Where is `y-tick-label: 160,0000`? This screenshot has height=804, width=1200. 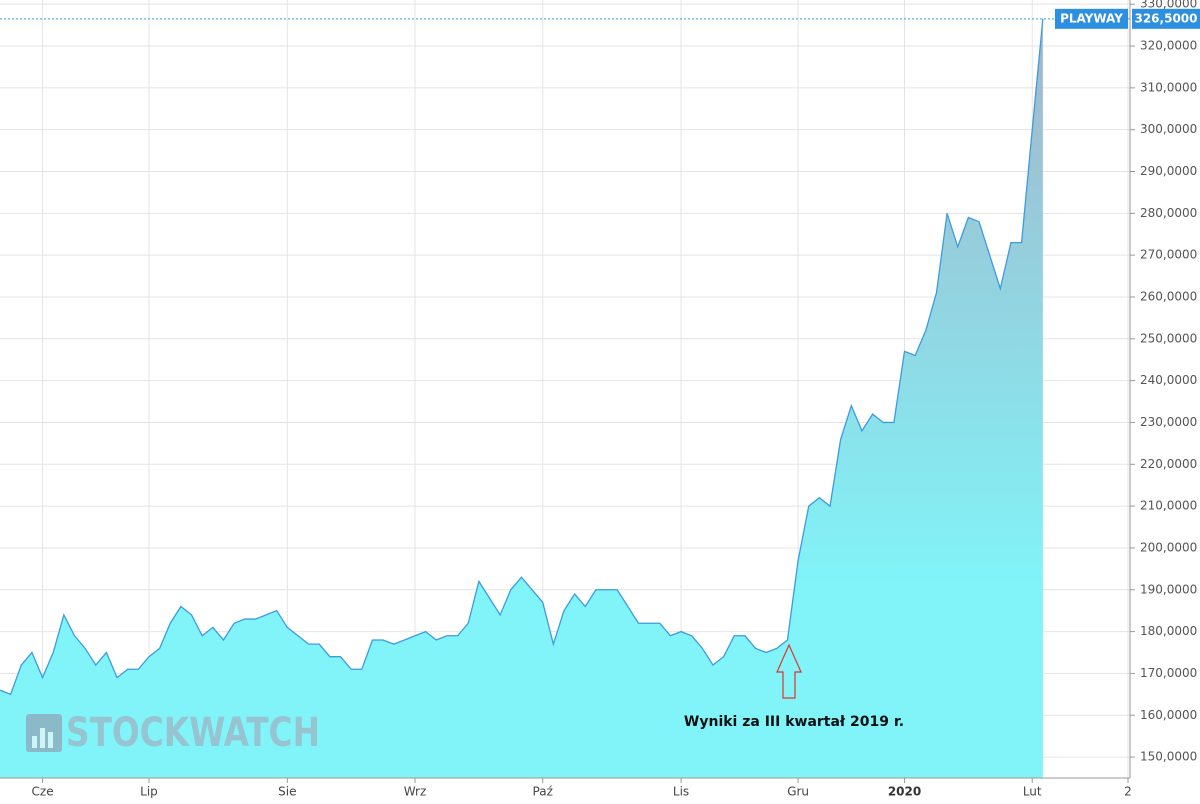 y-tick-label: 160,0000 is located at coordinates (1168, 715).